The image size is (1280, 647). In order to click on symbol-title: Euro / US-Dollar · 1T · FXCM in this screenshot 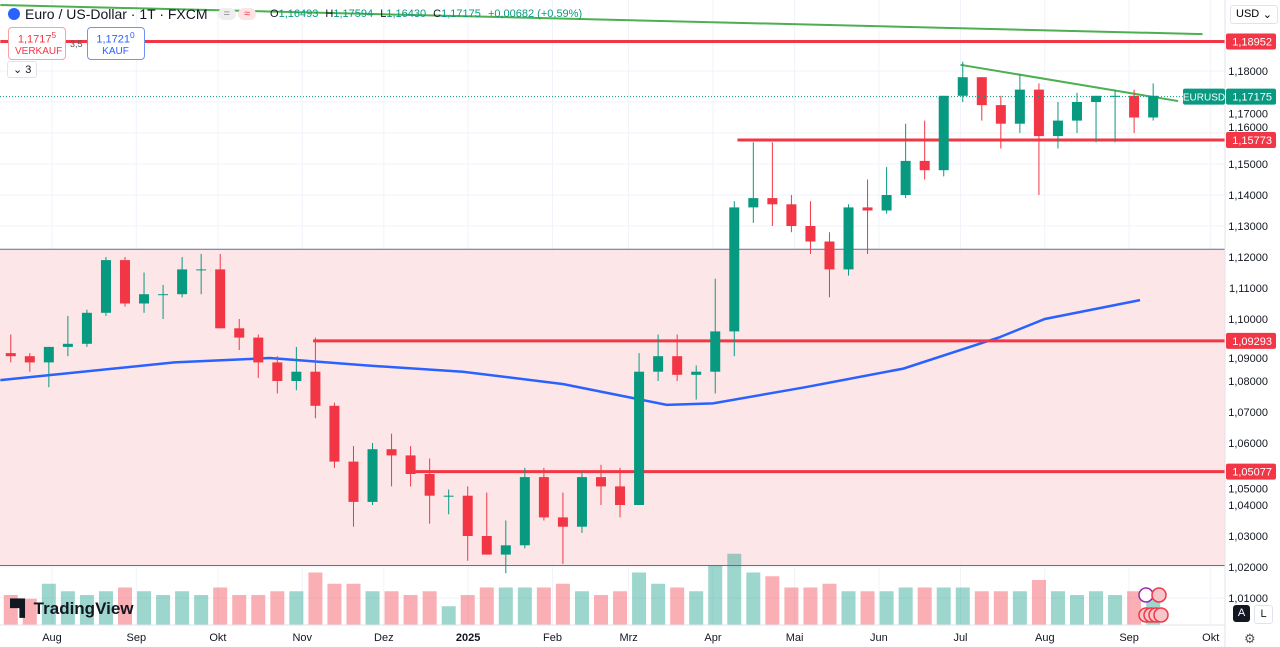, I will do `click(116, 14)`.